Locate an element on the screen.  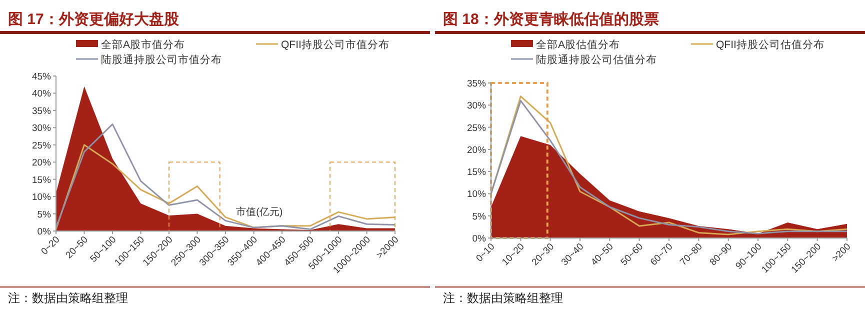
x-axis-title: 市值(亿元) is located at coordinates (259, 212).